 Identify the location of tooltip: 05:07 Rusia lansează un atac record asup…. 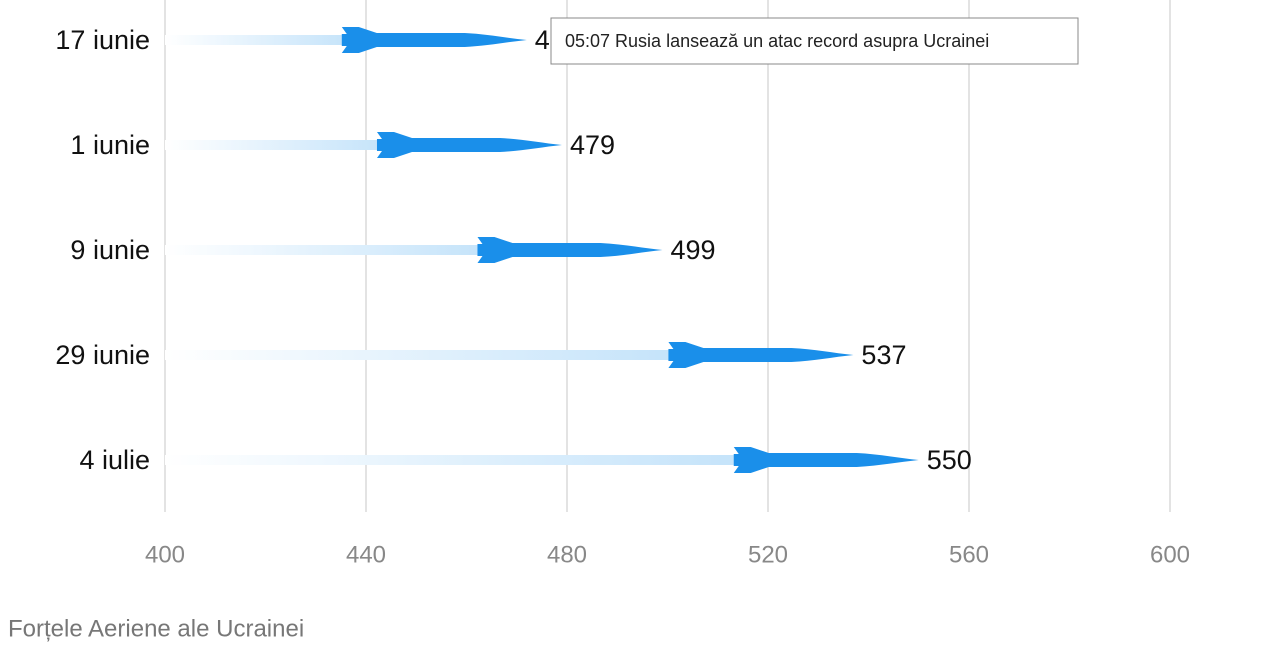
(814, 41).